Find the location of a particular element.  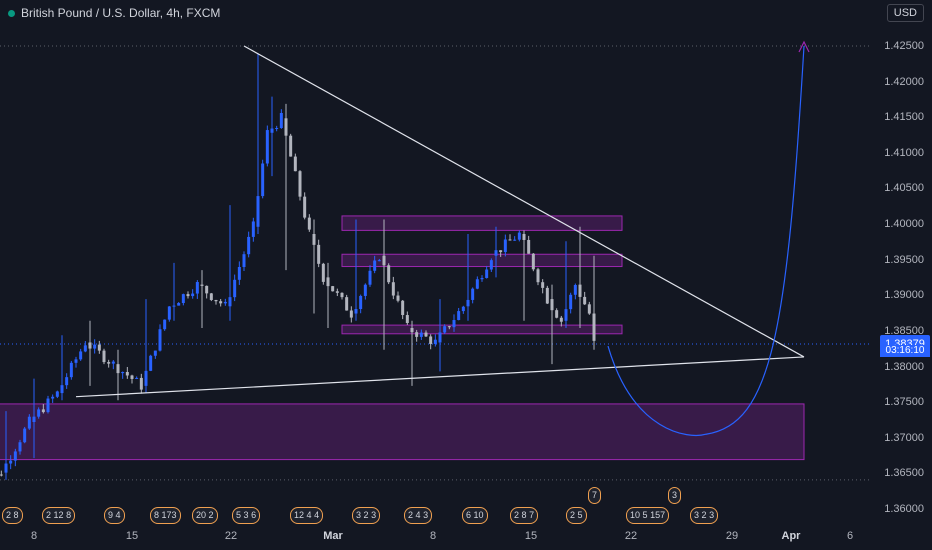

event-flag: 2 4 3 is located at coordinates (418, 515).